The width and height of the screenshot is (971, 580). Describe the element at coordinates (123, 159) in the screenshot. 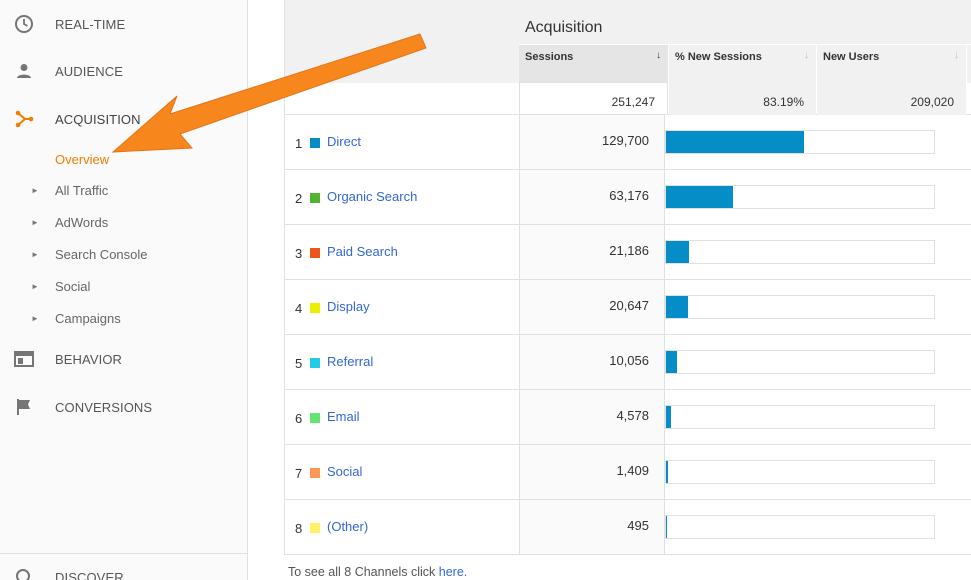

I see `sub-item-overview: Overview` at that location.